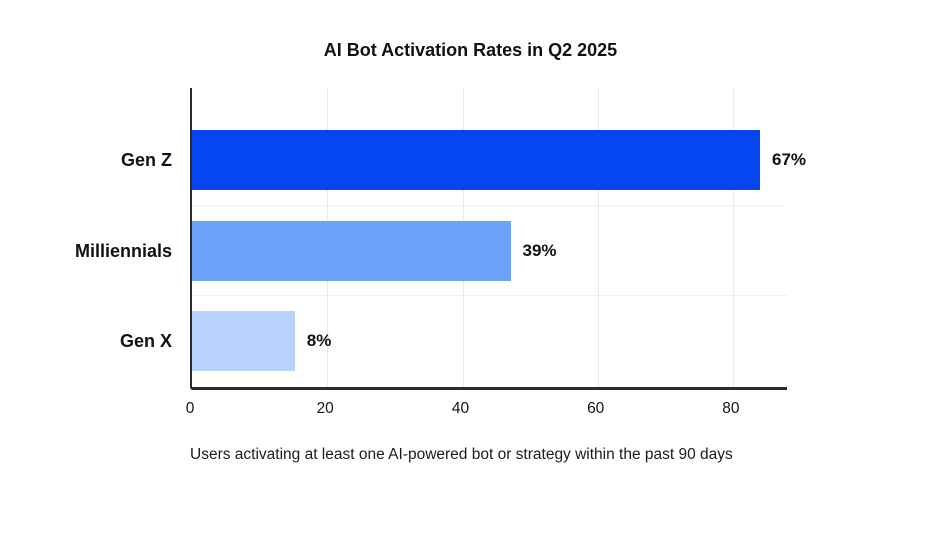  Describe the element at coordinates (123, 250) in the screenshot. I see `y-axis-label: Milliennials` at that location.